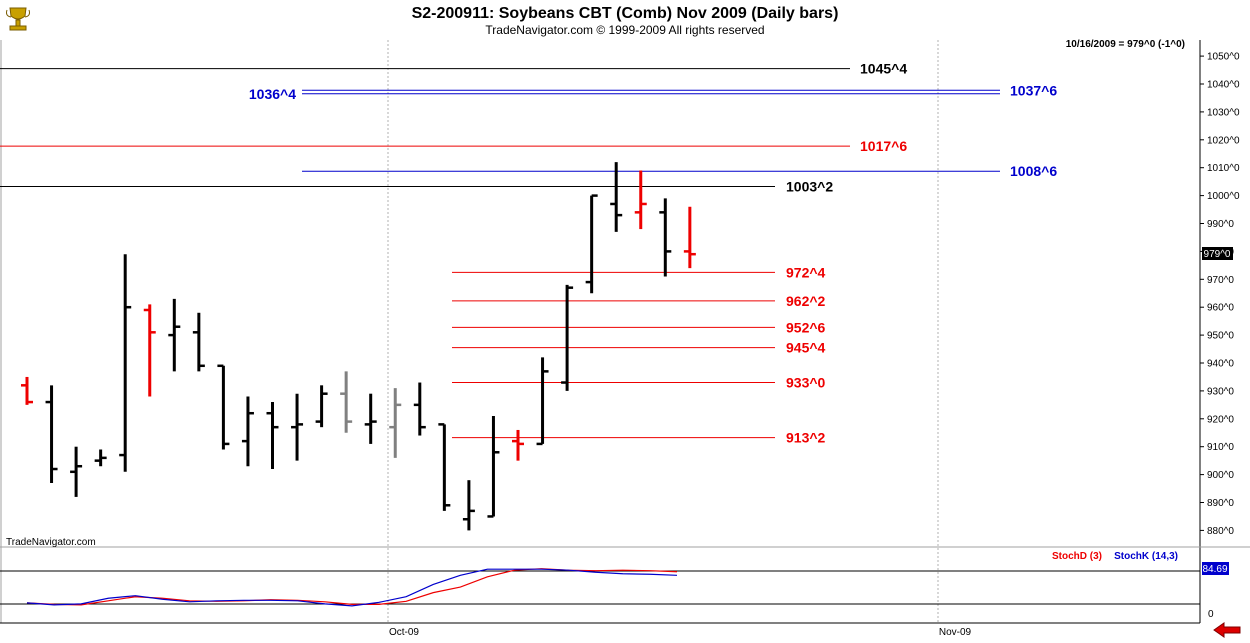  I want to click on y-tick-label: 970^0, so click(1220, 280).